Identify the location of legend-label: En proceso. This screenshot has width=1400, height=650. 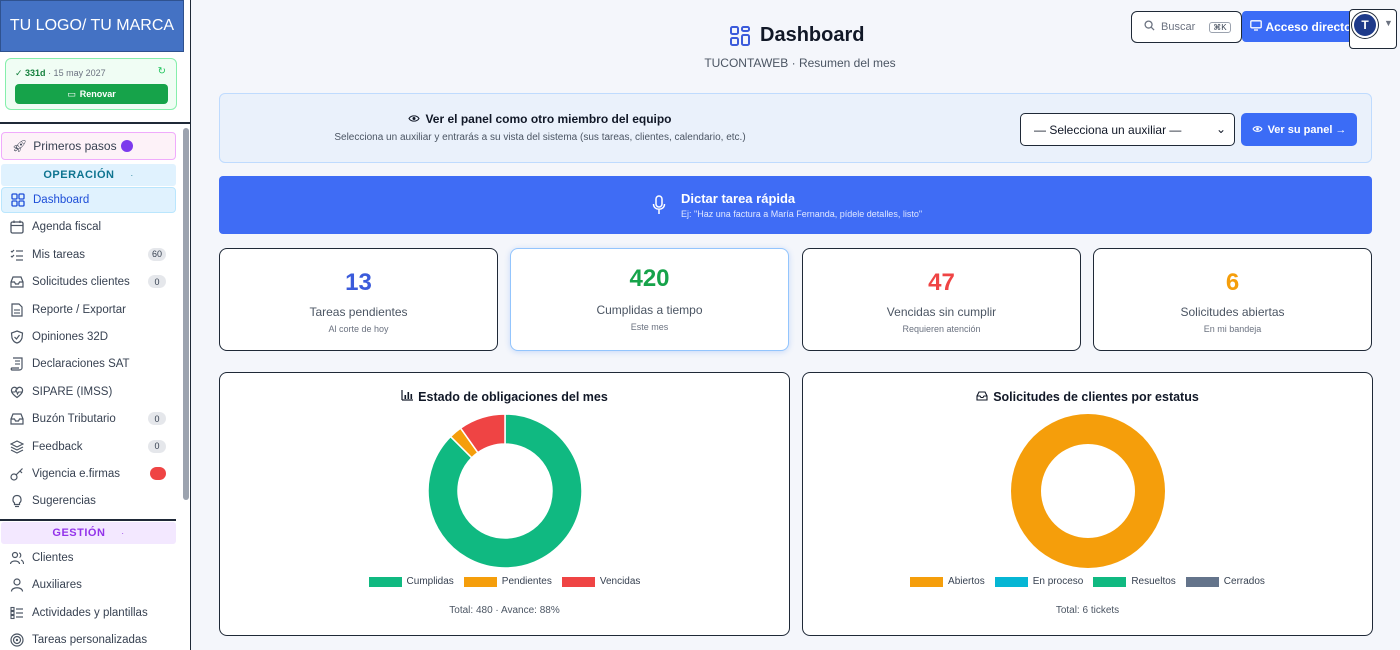
(1058, 581).